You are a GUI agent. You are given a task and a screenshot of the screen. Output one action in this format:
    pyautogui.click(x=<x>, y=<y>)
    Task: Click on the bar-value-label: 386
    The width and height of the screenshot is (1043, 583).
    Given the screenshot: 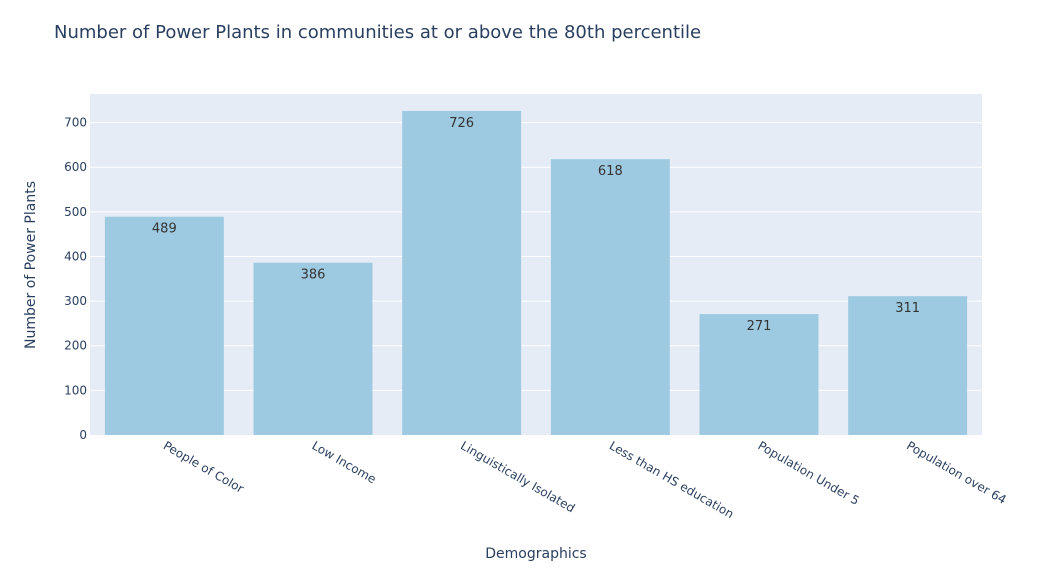 What is the action you would take?
    pyautogui.click(x=313, y=275)
    